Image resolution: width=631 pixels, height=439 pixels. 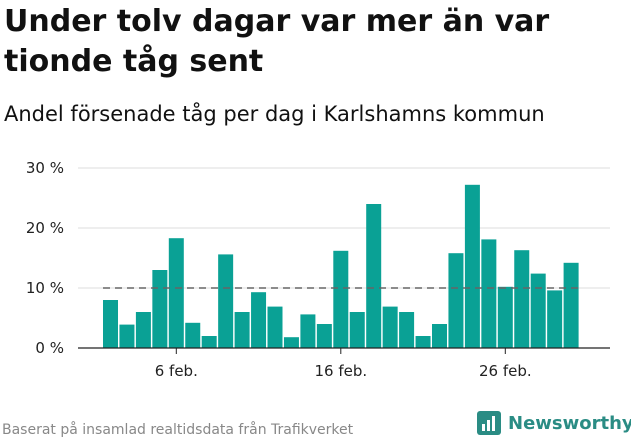 I want to click on x-tick-label: 26 feb., so click(x=505, y=371).